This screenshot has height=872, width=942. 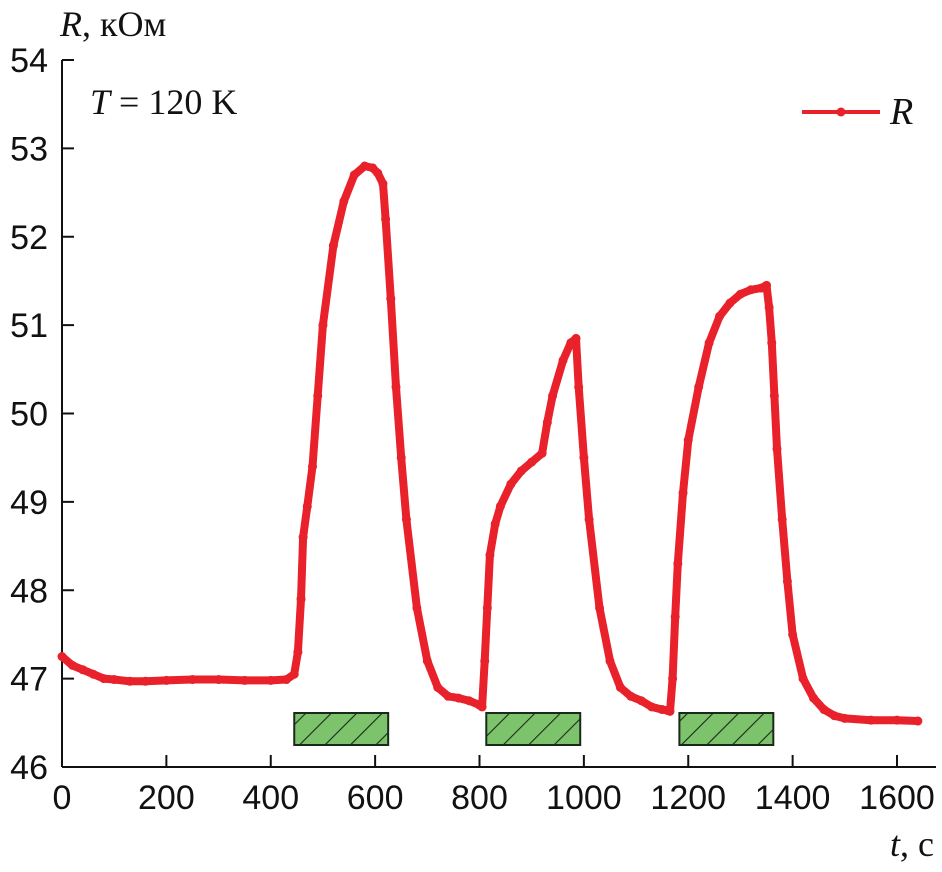 I want to click on y-tick-label: 52, so click(x=29, y=238).